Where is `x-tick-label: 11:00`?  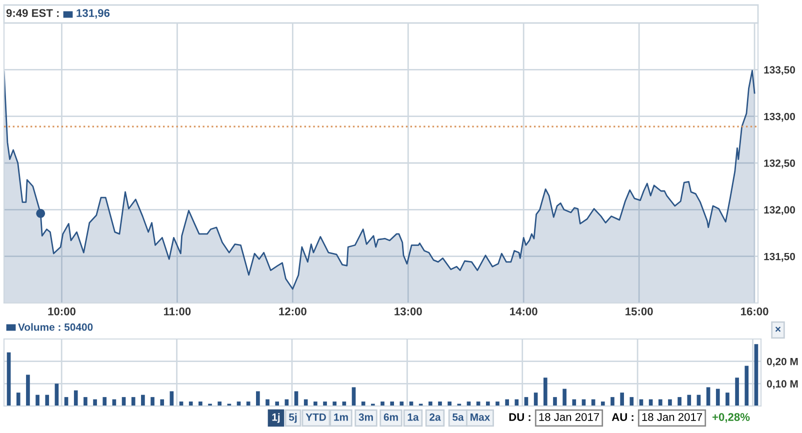 x-tick-label: 11:00 is located at coordinates (177, 311).